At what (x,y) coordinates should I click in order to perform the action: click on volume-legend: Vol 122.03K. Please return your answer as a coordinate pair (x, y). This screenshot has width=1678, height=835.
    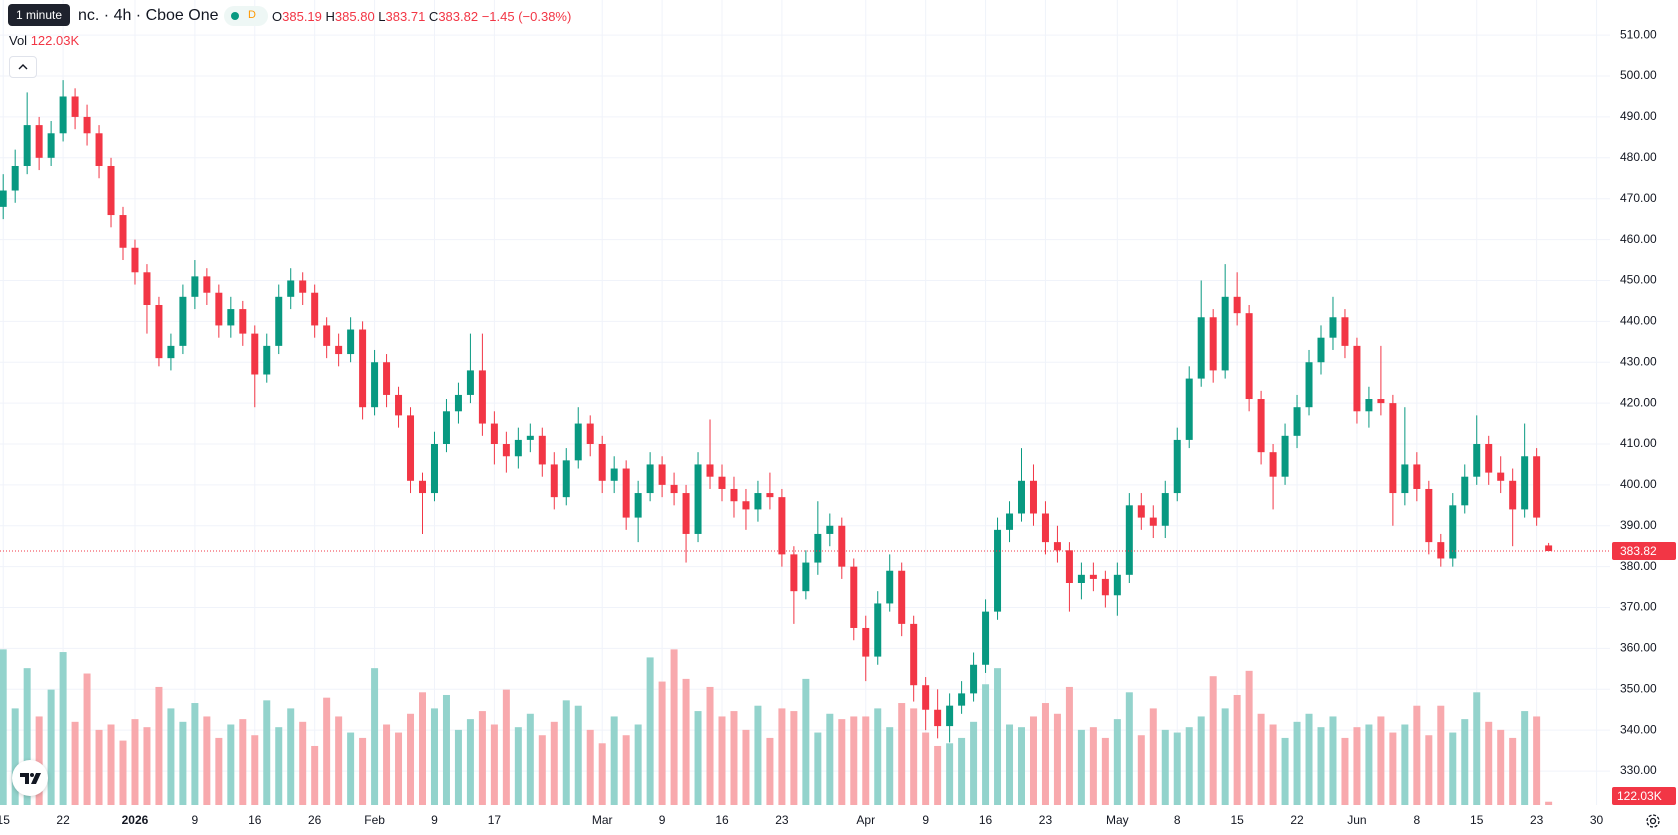
    Looking at the image, I should click on (44, 40).